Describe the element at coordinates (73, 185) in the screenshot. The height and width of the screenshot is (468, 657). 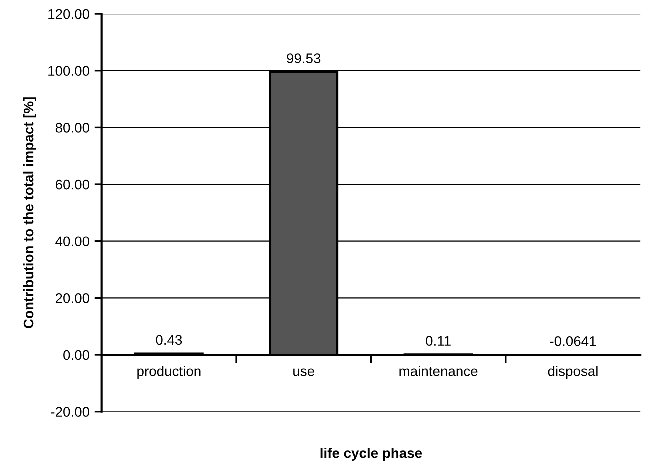
I see `y-tick-label: 60.00` at that location.